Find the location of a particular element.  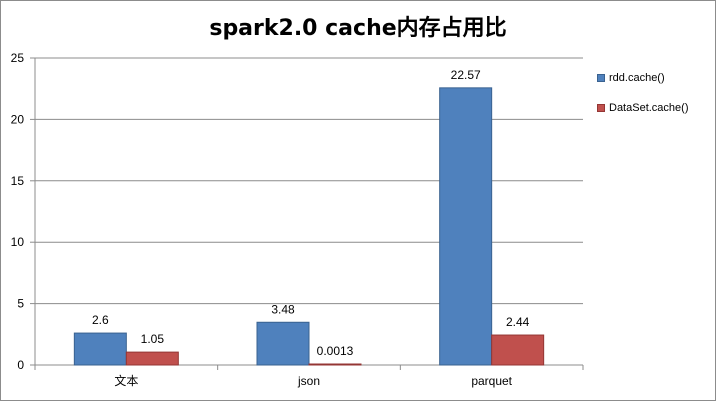

data-label: 0.0013 is located at coordinates (335, 351).